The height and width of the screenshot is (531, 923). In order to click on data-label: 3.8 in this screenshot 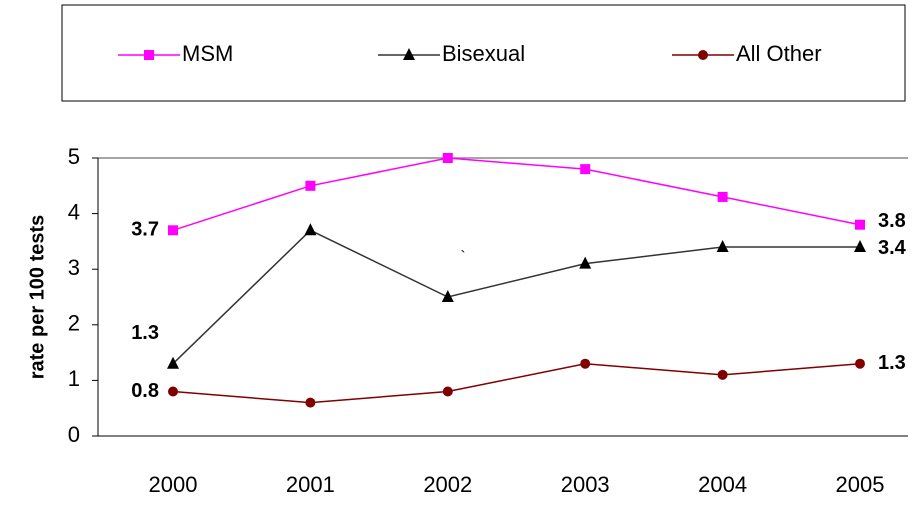, I will do `click(892, 221)`.